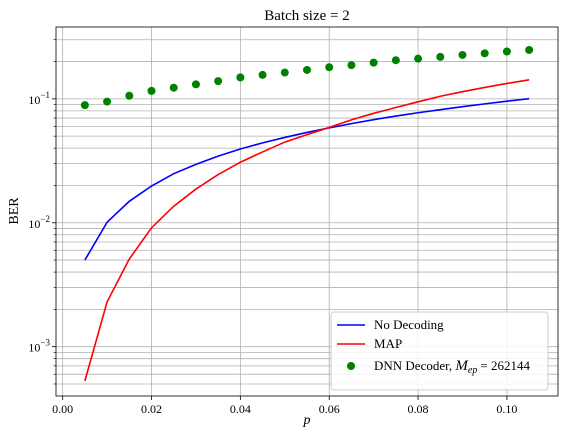 This screenshot has width=564, height=434. Describe the element at coordinates (351, 366) in the screenshot. I see `legend-swatch-dnn-decoder` at that location.